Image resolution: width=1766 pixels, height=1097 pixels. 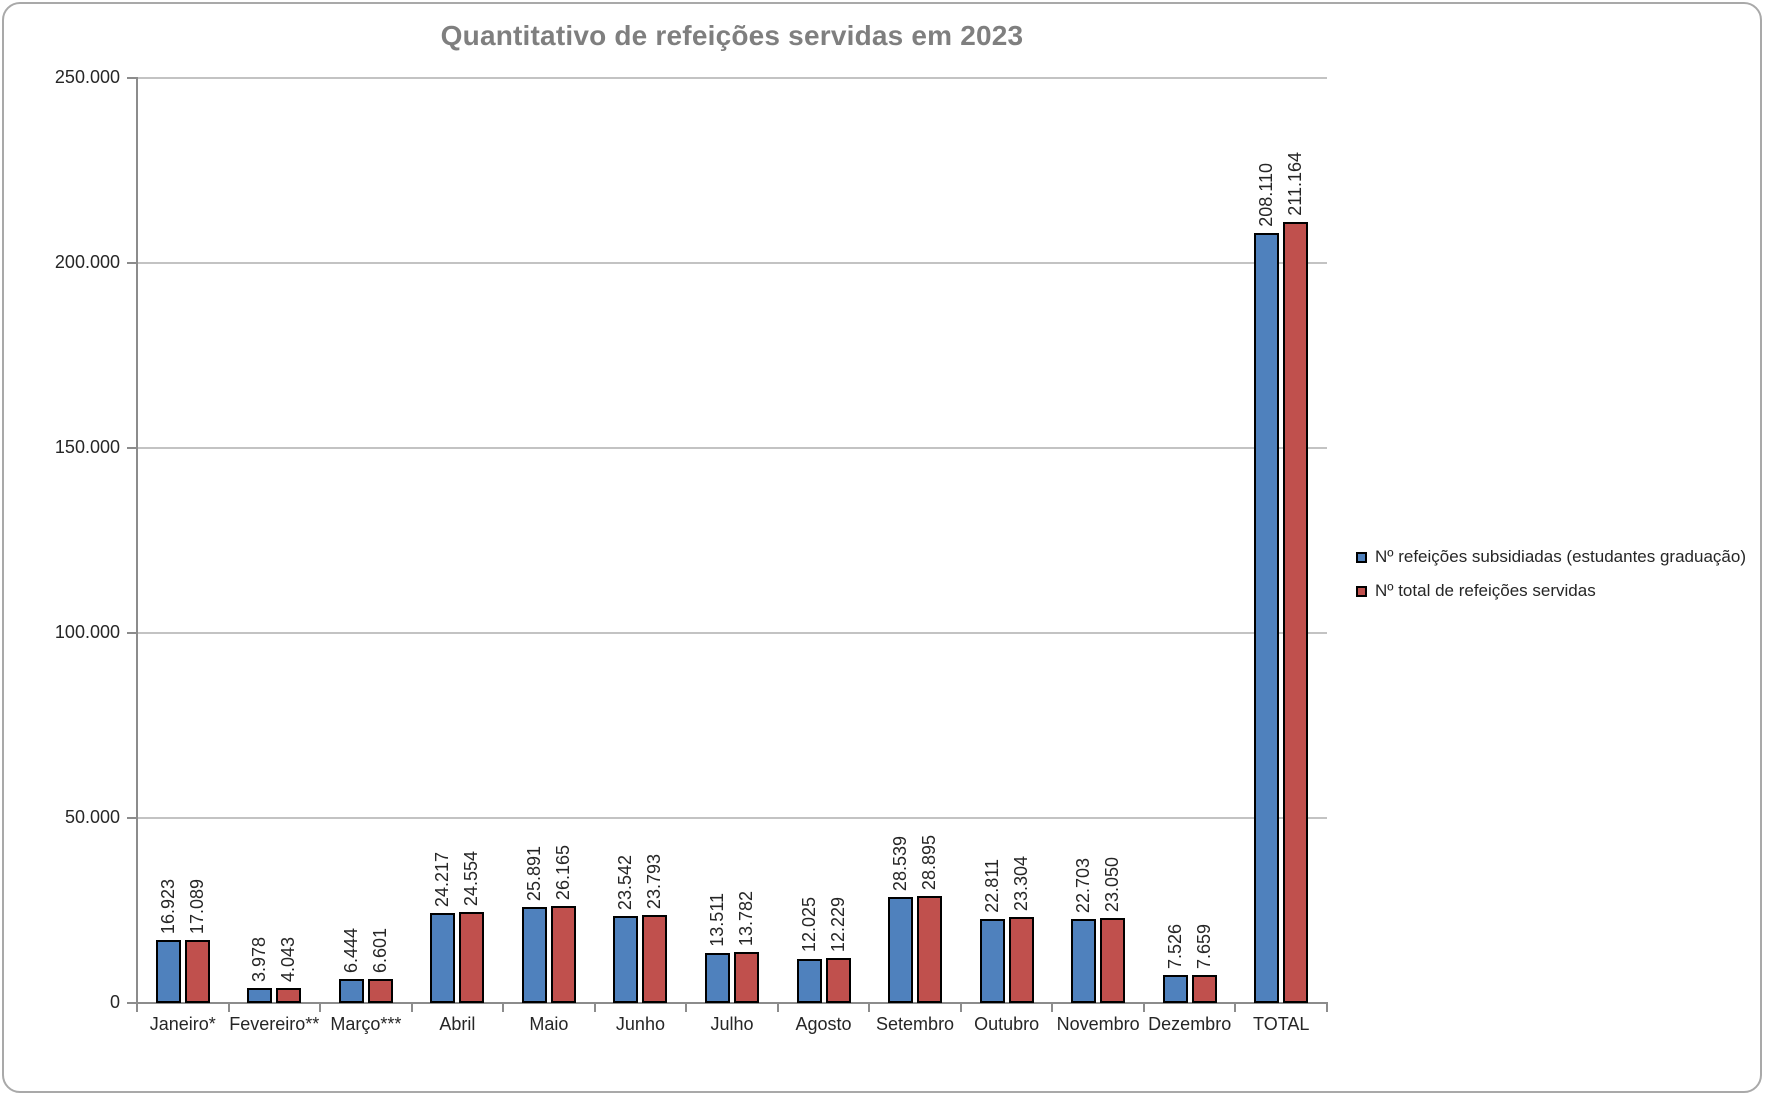 I want to click on bar-value-label: 7.526, so click(x=1174, y=947).